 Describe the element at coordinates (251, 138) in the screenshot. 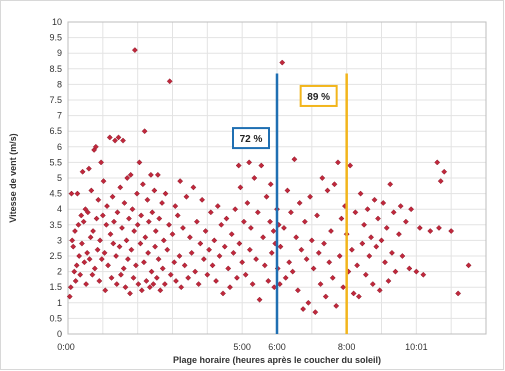

I see `percentile-label-box` at that location.